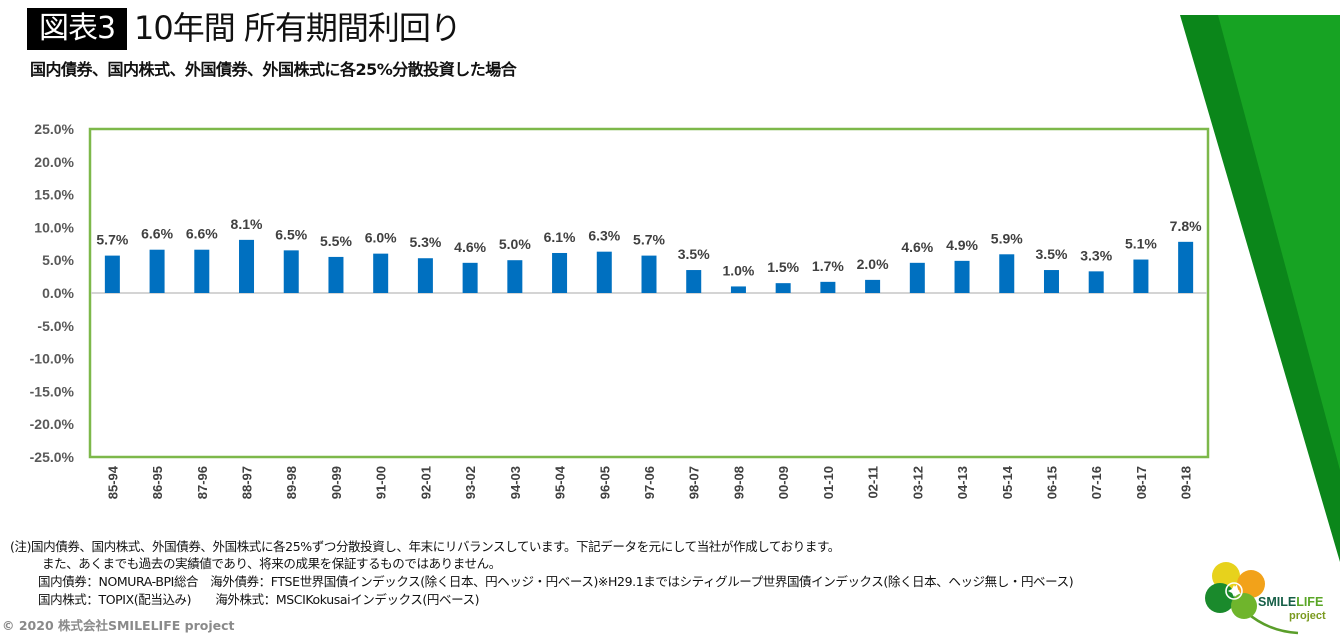 This screenshot has width=1340, height=640. I want to click on x-tick-label: 02-11, so click(873, 482).